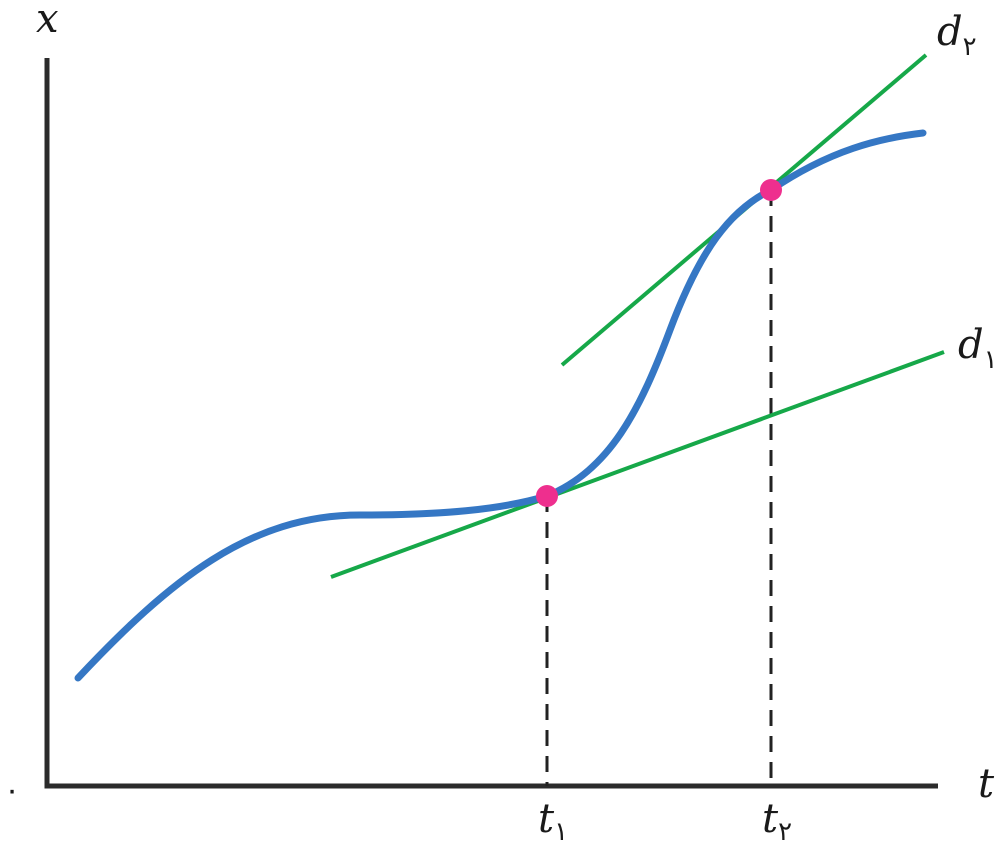 The image size is (1000, 846). Describe the element at coordinates (971, 345) in the screenshot. I see `tangent-label-d1-letter: d` at that location.